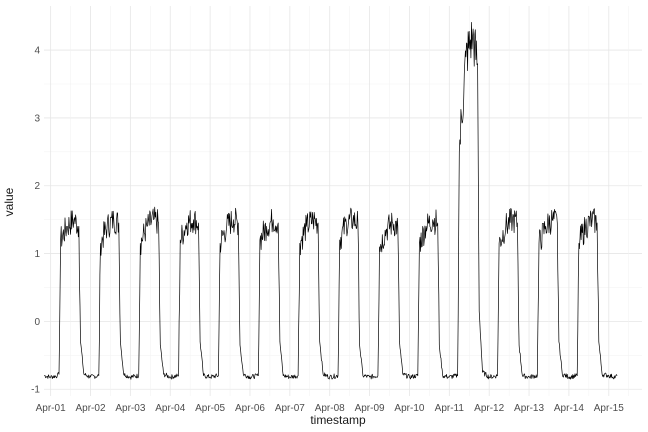 The width and height of the screenshot is (648, 432). Describe the element at coordinates (37, 254) in the screenshot. I see `y-tick-label: 1` at that location.